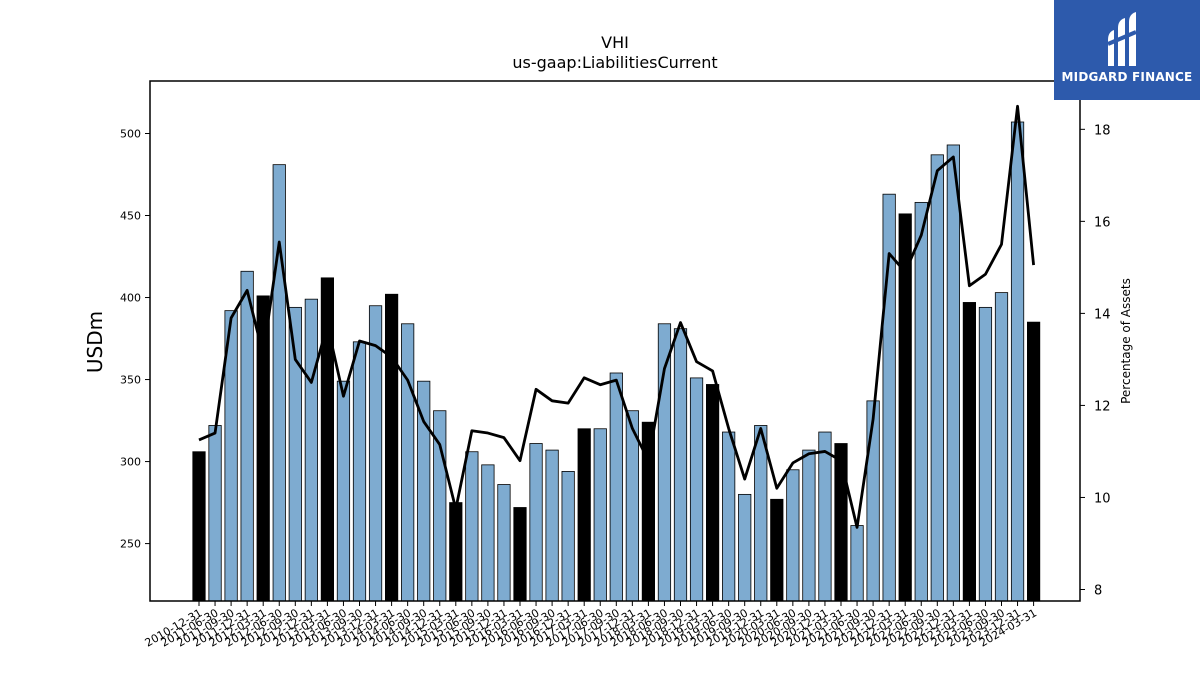  I want to click on y-tick-label: 350, so click(130, 380).